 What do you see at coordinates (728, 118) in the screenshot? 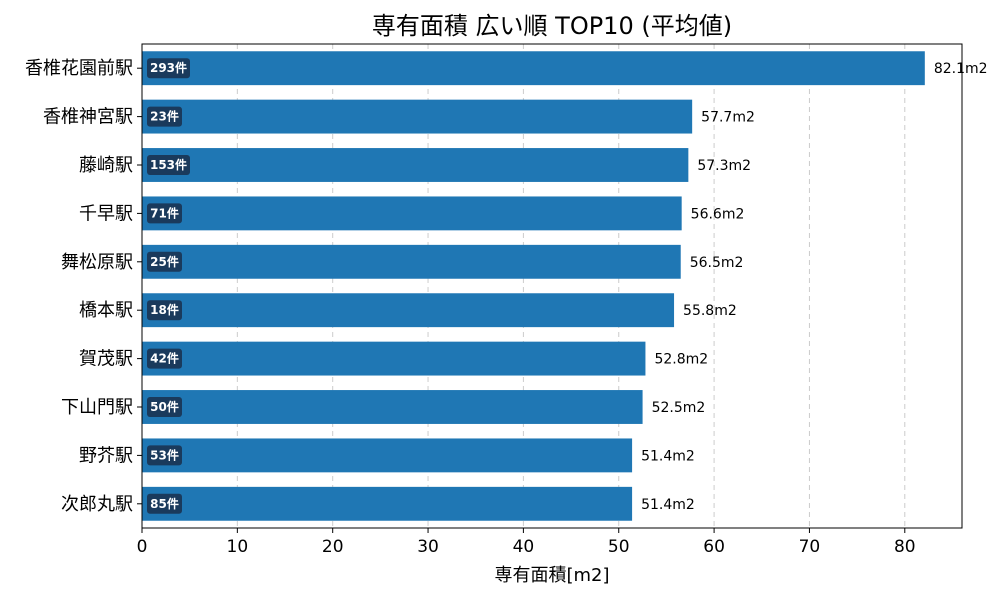
I see `bar-value-label: 57.7m2` at bounding box center [728, 118].